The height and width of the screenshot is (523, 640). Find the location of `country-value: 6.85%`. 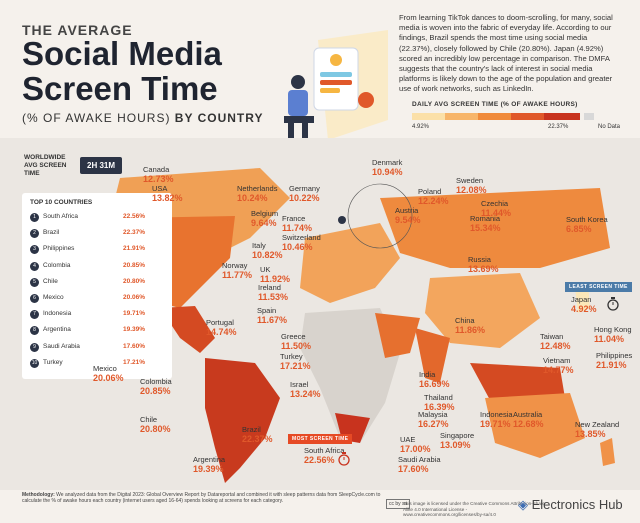

country-value: 6.85% is located at coordinates (579, 229).